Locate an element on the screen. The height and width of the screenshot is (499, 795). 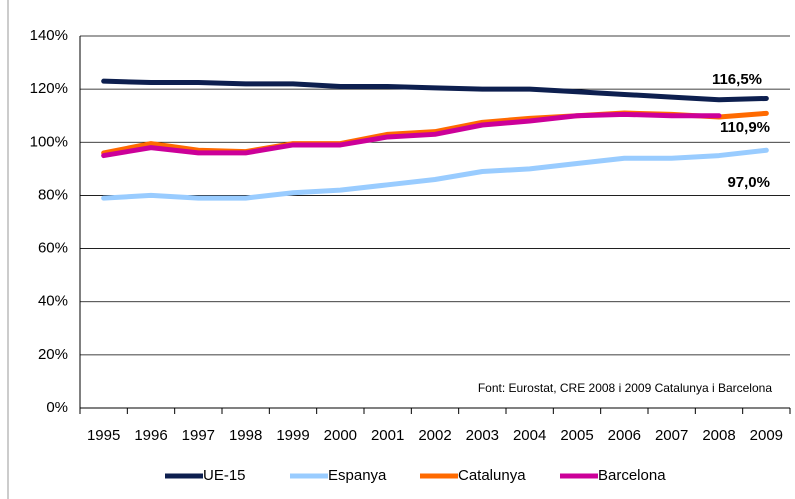
x-tick-label: 2006 is located at coordinates (624, 435).